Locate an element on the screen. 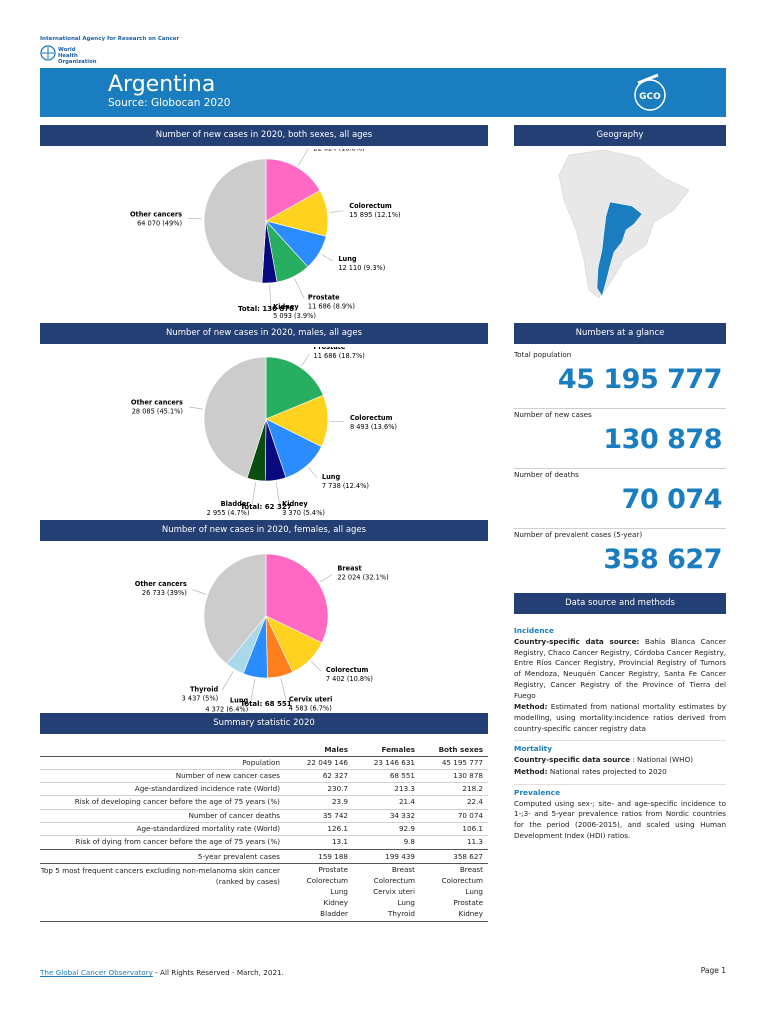 The width and height of the screenshot is (768, 1024). cell-value: 23.9 is located at coordinates (339, 801).